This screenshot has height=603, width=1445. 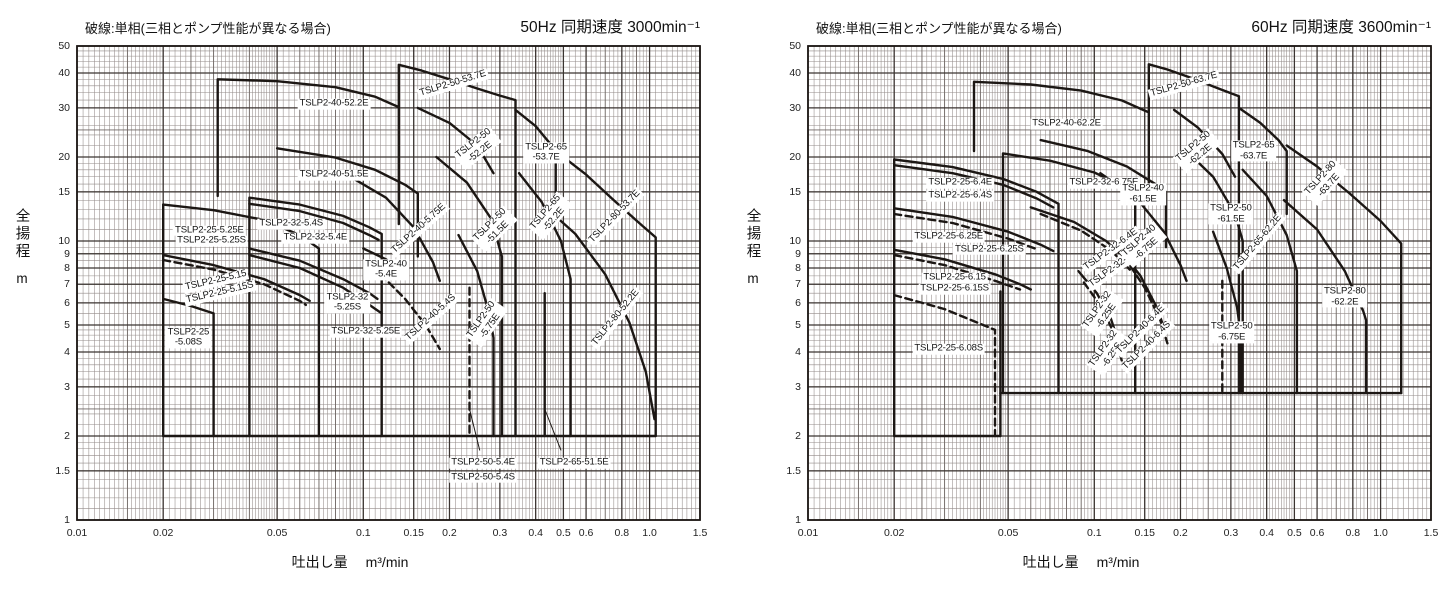 I want to click on curve-TSLP2-50-53.7E, so click(x=457, y=250).